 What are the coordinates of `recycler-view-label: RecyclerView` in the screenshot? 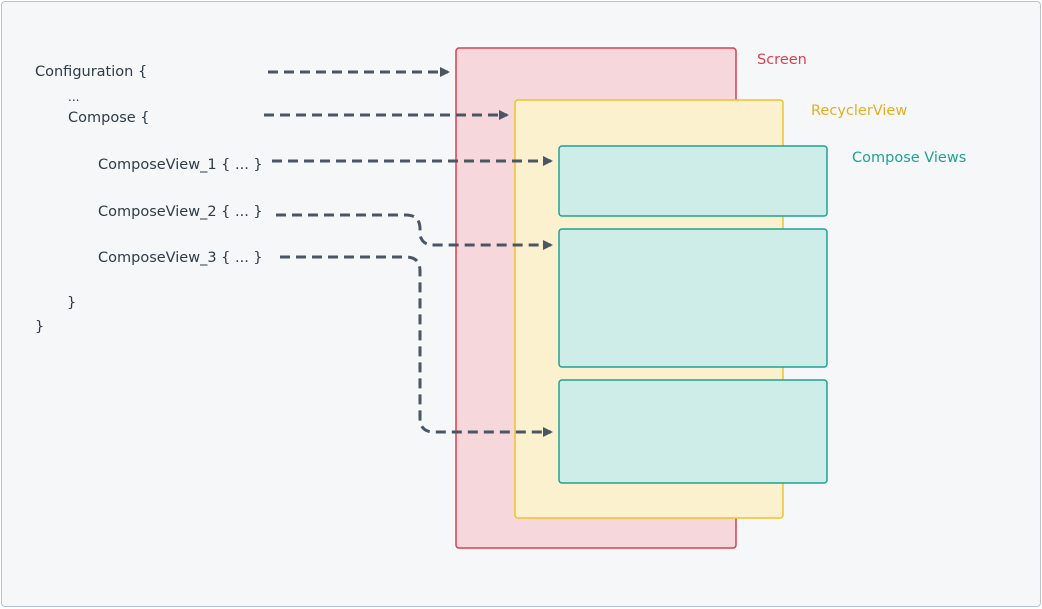 It's located at (859, 111).